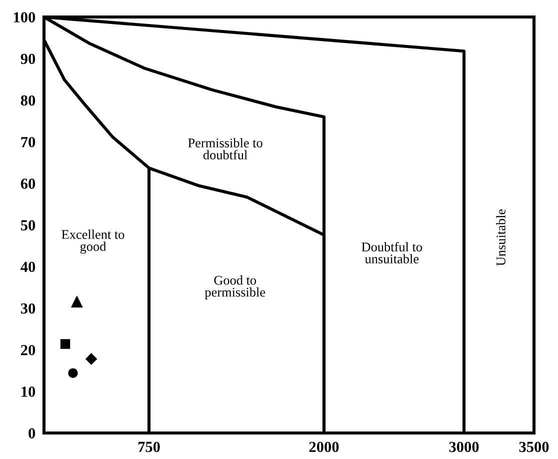  I want to click on x-tick-label: 2000, so click(324, 447).